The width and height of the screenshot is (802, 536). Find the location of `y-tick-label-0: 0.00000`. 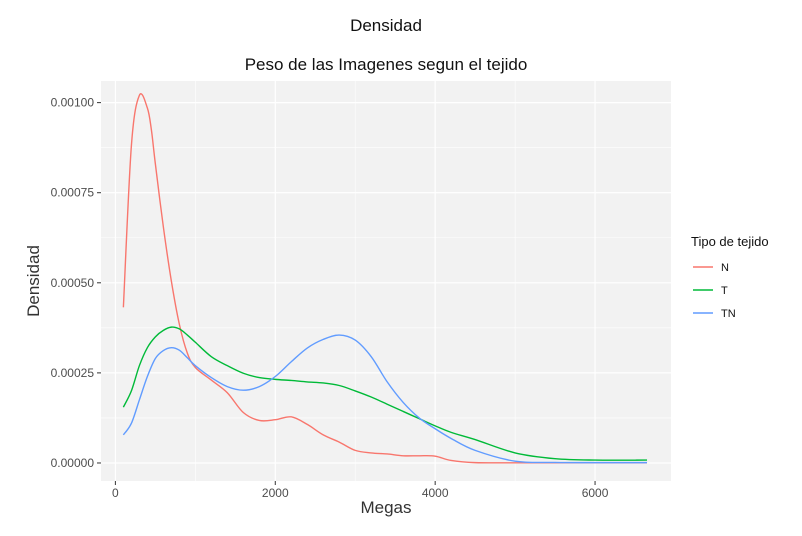

y-tick-label-0: 0.00000 is located at coordinates (73, 463).